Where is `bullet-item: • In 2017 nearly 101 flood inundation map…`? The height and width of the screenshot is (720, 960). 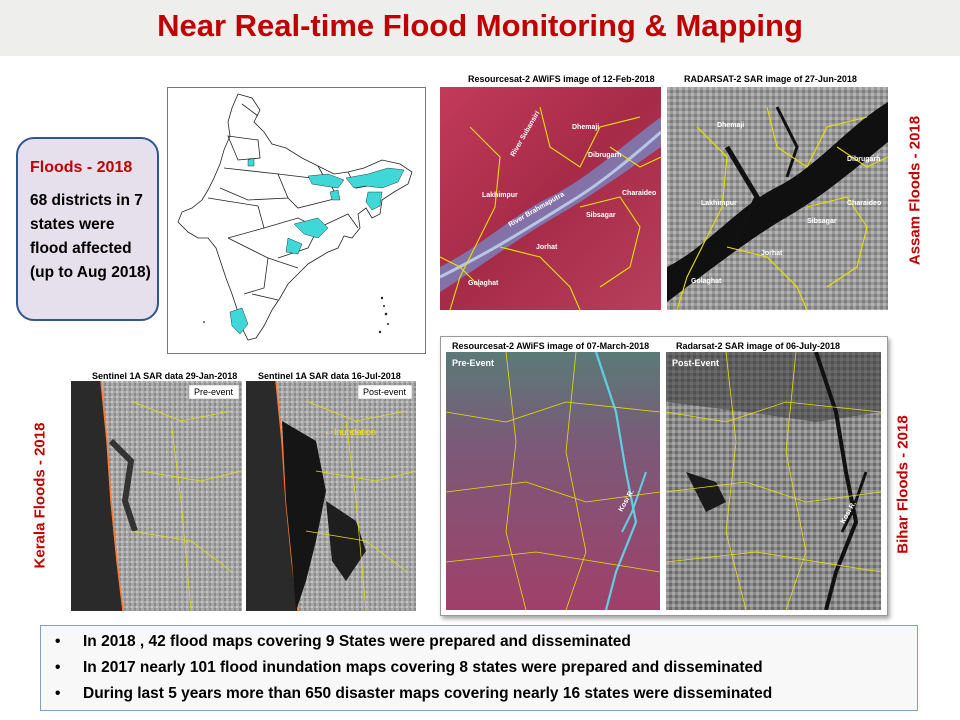 bullet-item: • In 2017 nearly 101 flood inundation map… is located at coordinates (479, 668).